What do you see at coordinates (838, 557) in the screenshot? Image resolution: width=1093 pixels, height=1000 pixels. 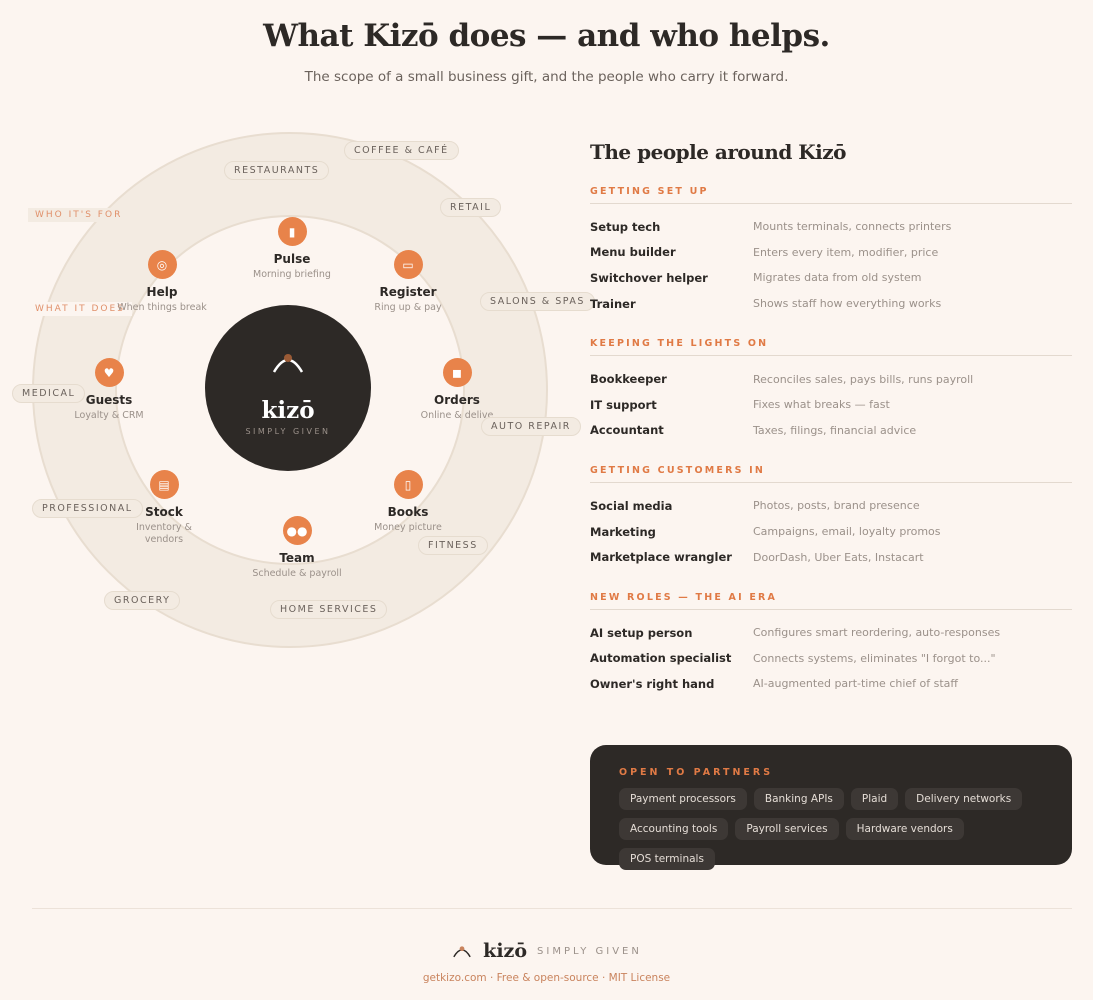 I see `role-desc: DoorDash, Uber Eats, Instacart` at bounding box center [838, 557].